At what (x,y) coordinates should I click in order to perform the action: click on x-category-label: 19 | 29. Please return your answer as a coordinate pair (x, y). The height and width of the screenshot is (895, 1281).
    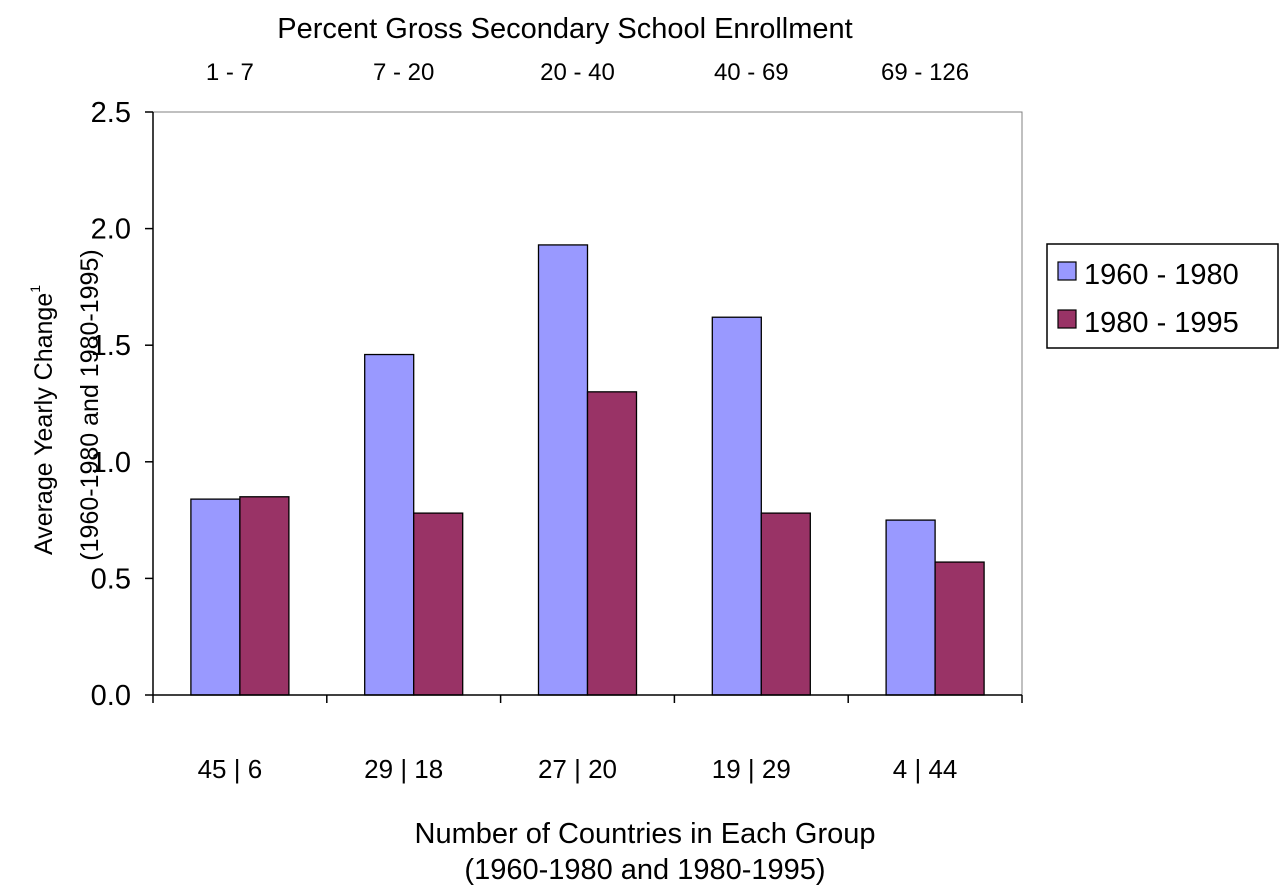
    Looking at the image, I should click on (751, 769).